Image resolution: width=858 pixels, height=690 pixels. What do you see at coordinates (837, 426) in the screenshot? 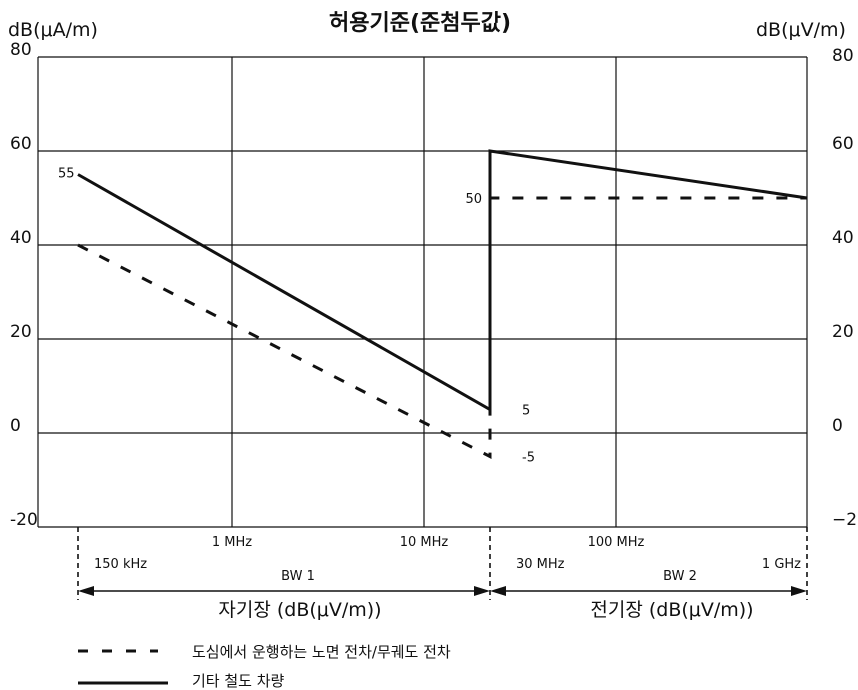
I see `y-tick-label-right: 0` at bounding box center [837, 426].